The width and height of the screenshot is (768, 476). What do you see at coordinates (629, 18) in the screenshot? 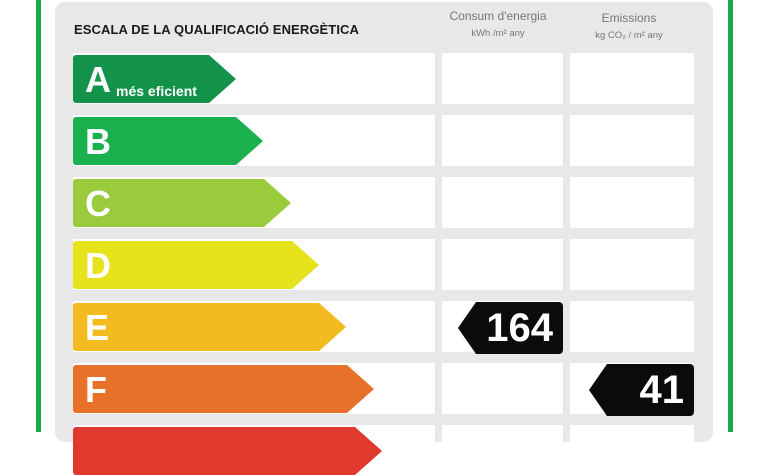
I see `emissions-header-title: Emissions` at bounding box center [629, 18].